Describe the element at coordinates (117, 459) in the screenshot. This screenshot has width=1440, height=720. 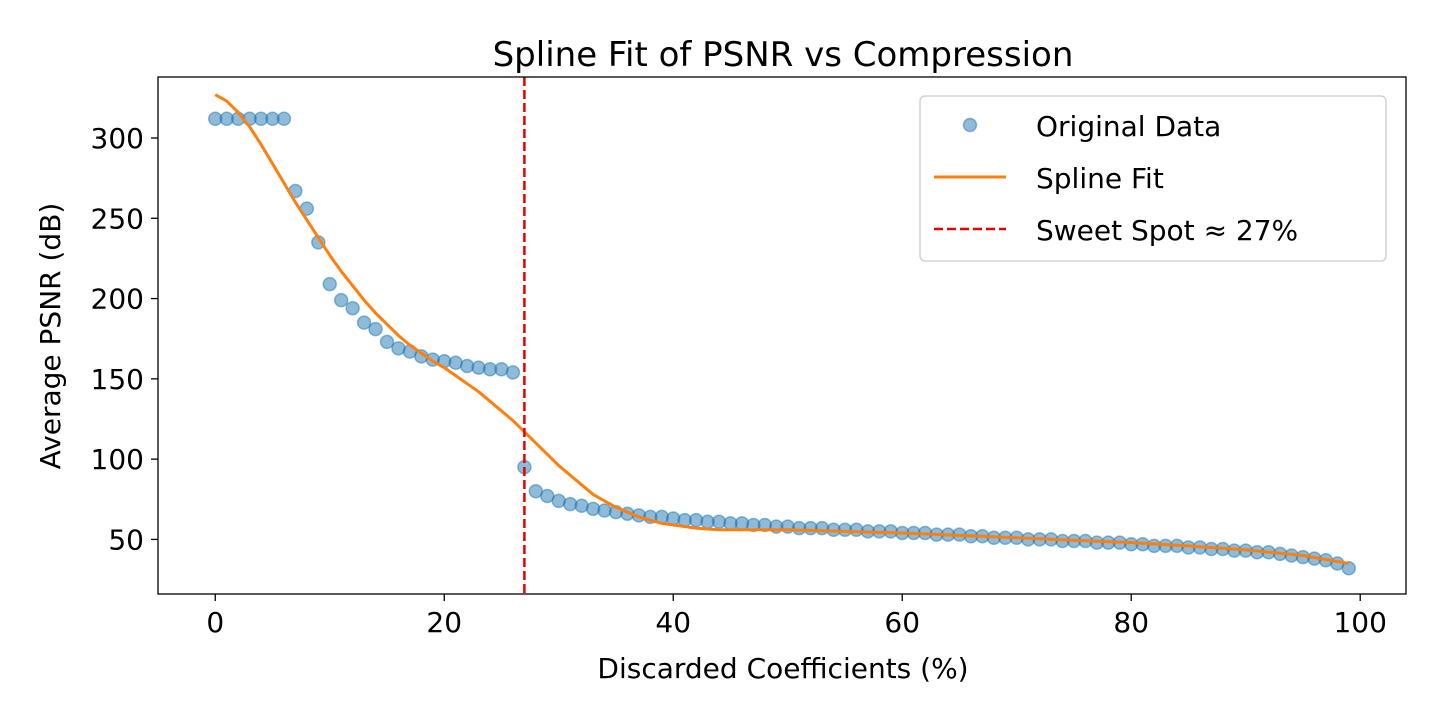
I see `y-tick-label: 100` at that location.